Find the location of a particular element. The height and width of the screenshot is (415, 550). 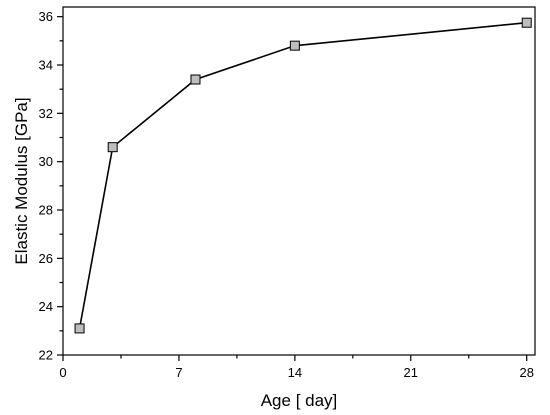

x-tick-label: 0 is located at coordinates (62, 372).